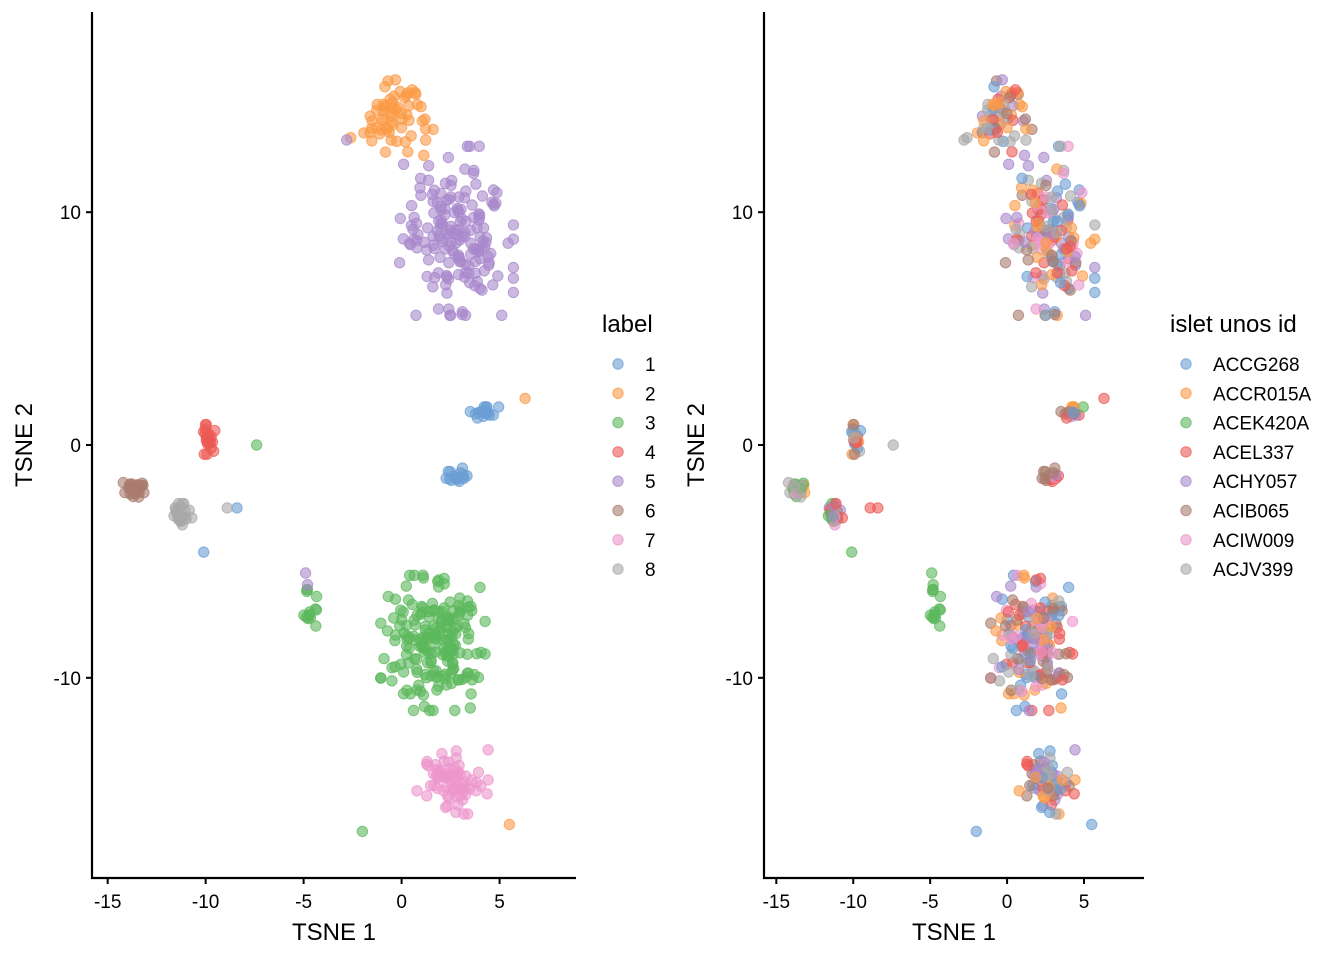 Image resolution: width=1344 pixels, height=960 pixels. What do you see at coordinates (650, 541) in the screenshot?
I see `legend-label: 7` at bounding box center [650, 541].